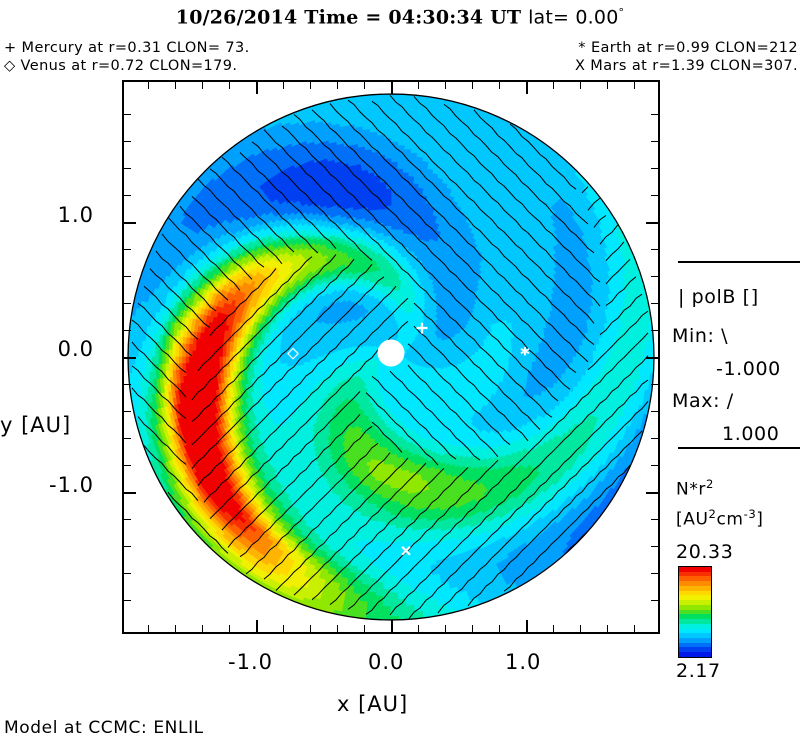 The image size is (800, 746). What do you see at coordinates (691, 489) in the screenshot?
I see `variable-name-text: N*r` at bounding box center [691, 489].